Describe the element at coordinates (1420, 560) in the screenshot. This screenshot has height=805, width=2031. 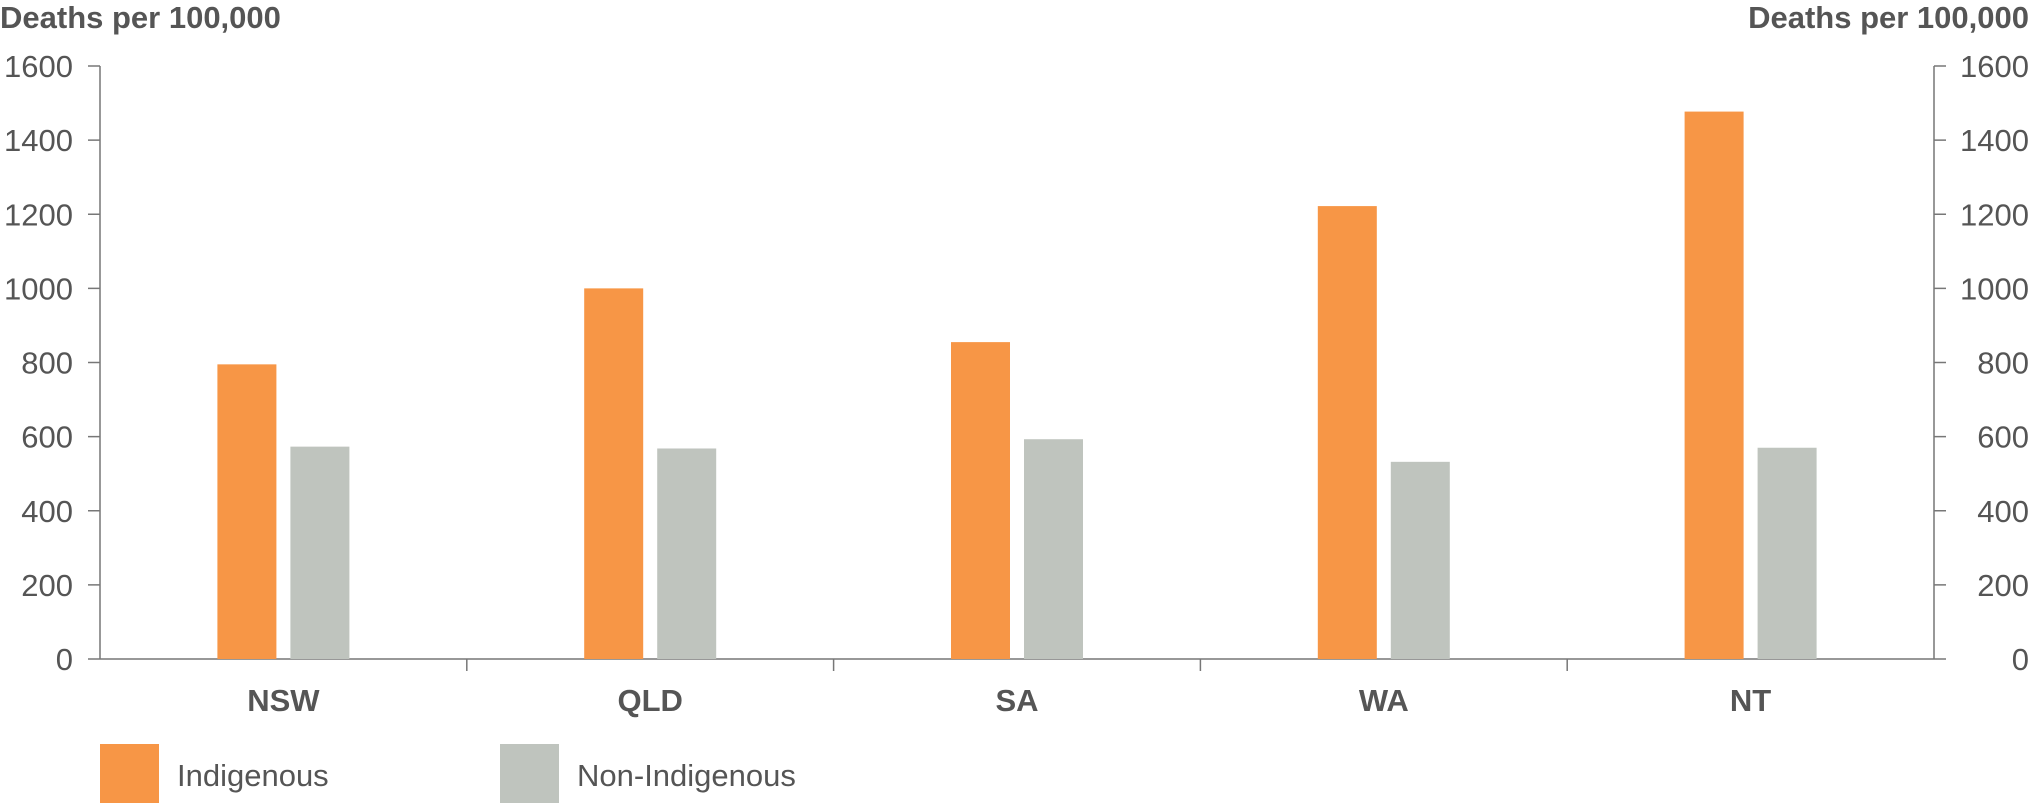
I see `bar-non-indigenous-wa` at that location.